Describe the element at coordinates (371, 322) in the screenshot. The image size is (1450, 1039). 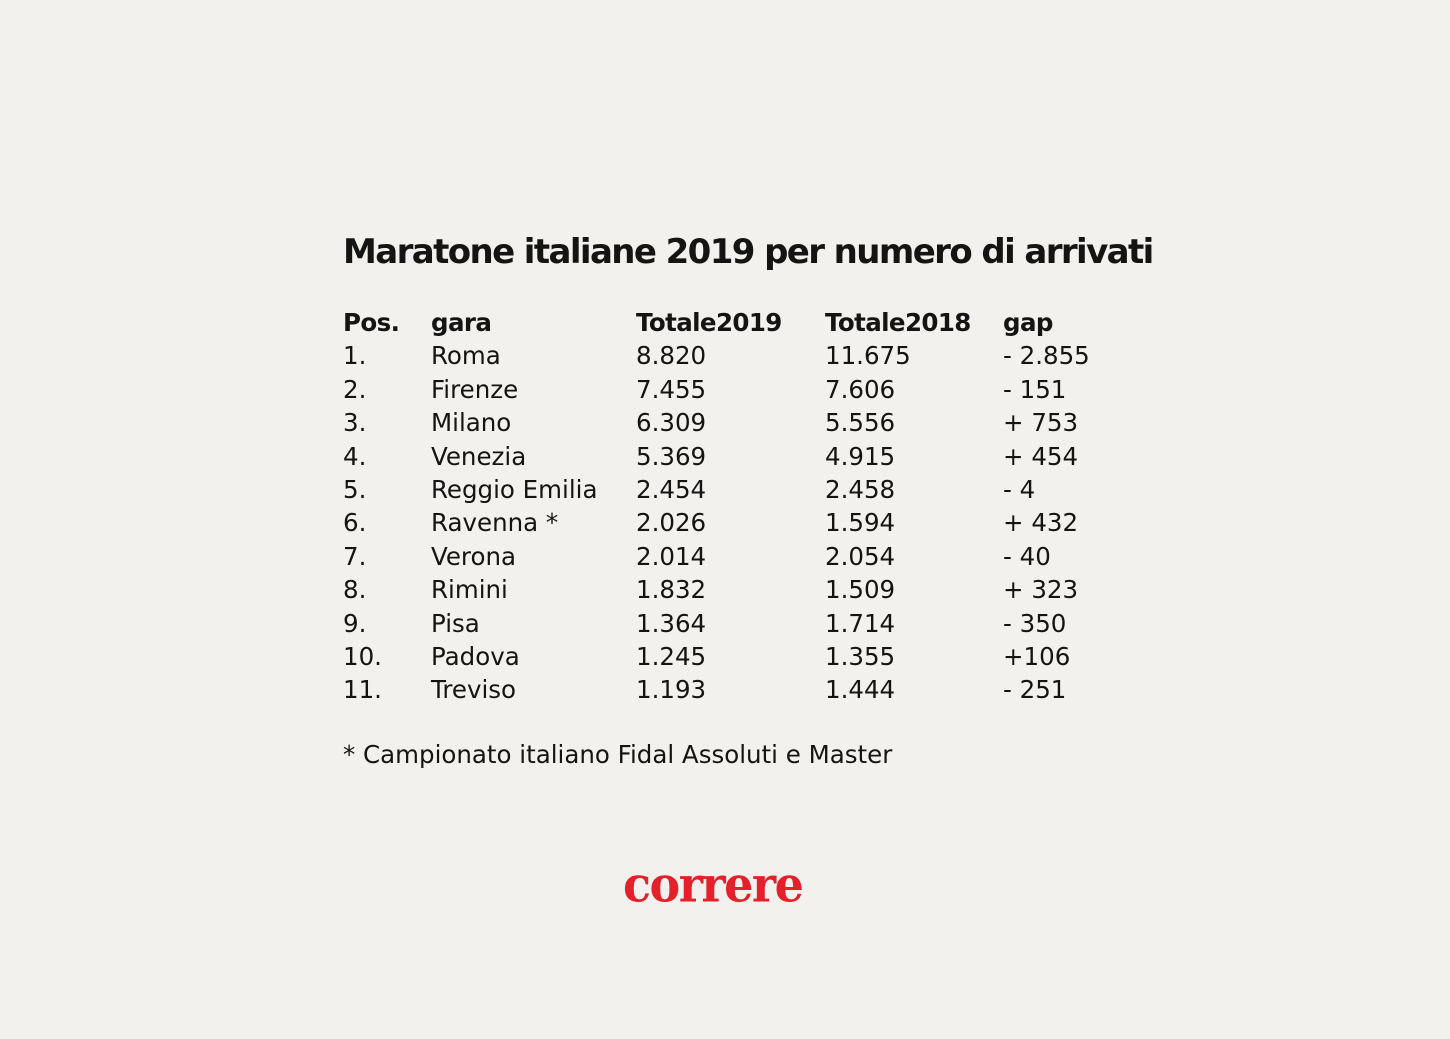
I see `header-pos: Pos.` at that location.